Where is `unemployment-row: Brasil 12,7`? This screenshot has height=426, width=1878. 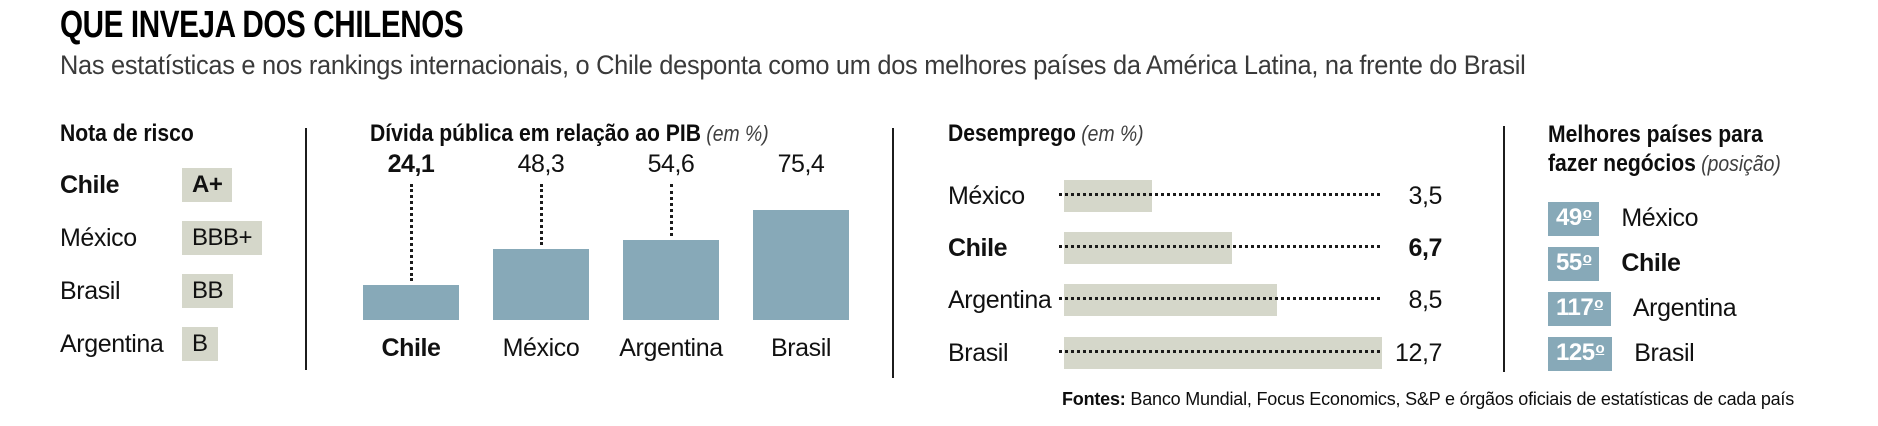 unemployment-row: Brasil 12,7 is located at coordinates (1193, 353).